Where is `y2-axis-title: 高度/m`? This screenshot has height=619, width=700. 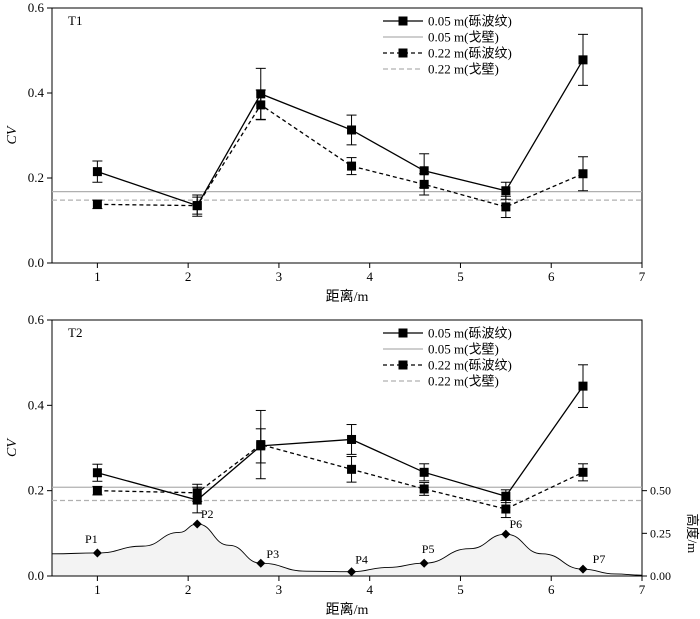
y2-axis-title: 高度/m is located at coordinates (692, 533).